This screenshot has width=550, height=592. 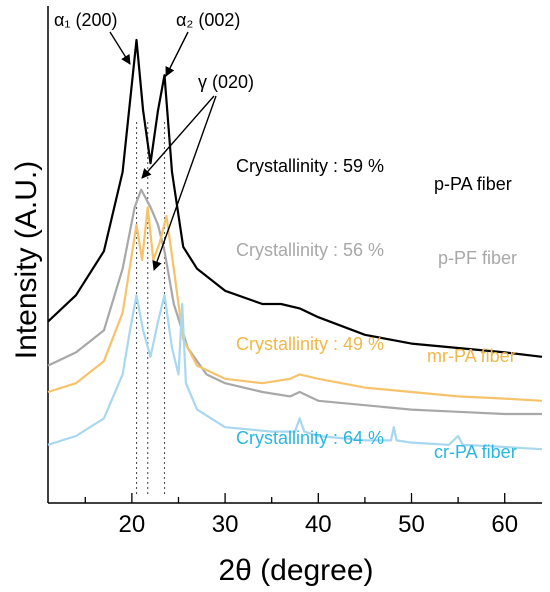 I want to click on crystallinity-label-mr-pa: Crystallinity : 49 %, so click(x=310, y=344).